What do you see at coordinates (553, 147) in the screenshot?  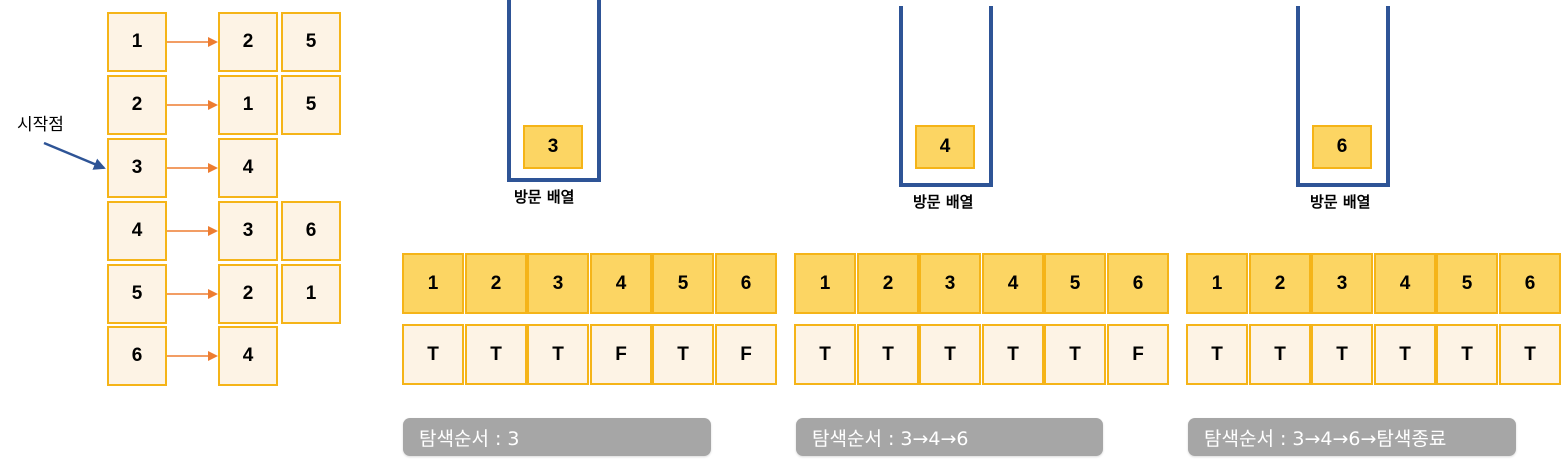 I see `stack-item: 3` at bounding box center [553, 147].